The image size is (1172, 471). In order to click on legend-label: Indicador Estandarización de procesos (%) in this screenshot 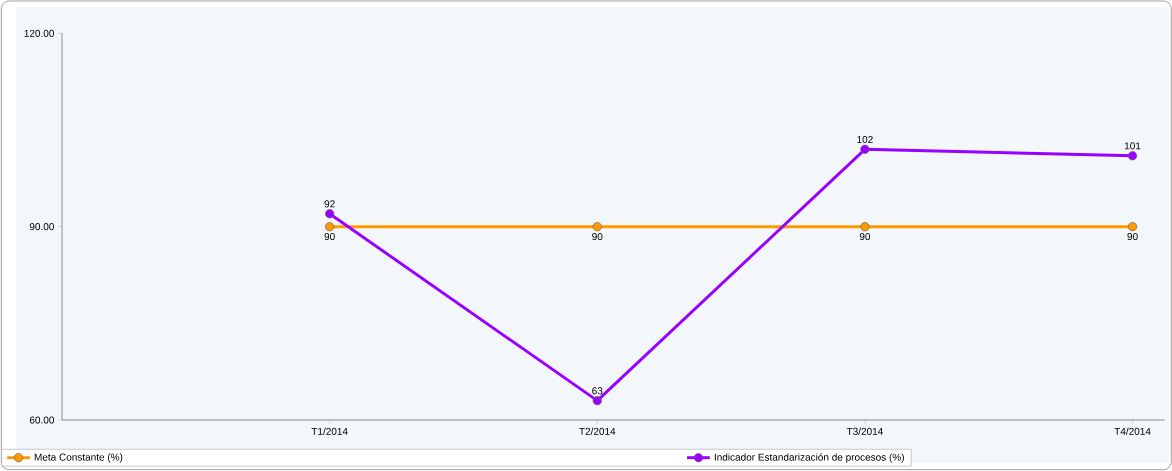, I will do `click(809, 458)`.